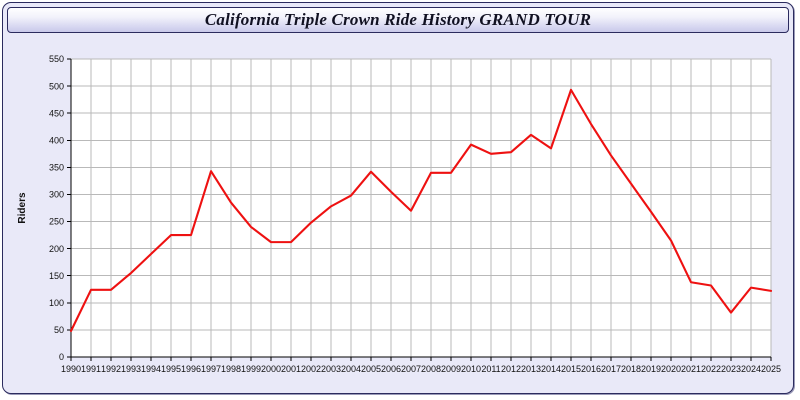  Describe the element at coordinates (131, 369) in the screenshot. I see `x-tick-label: 1993` at that location.